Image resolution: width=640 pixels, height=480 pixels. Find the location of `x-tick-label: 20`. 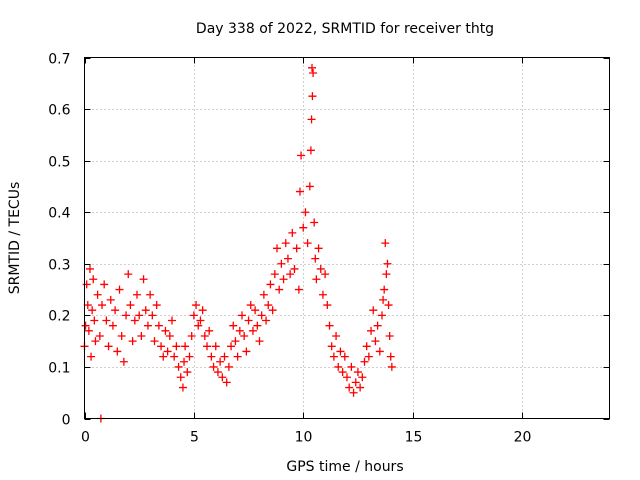

x-tick-label: 20 is located at coordinates (523, 438).